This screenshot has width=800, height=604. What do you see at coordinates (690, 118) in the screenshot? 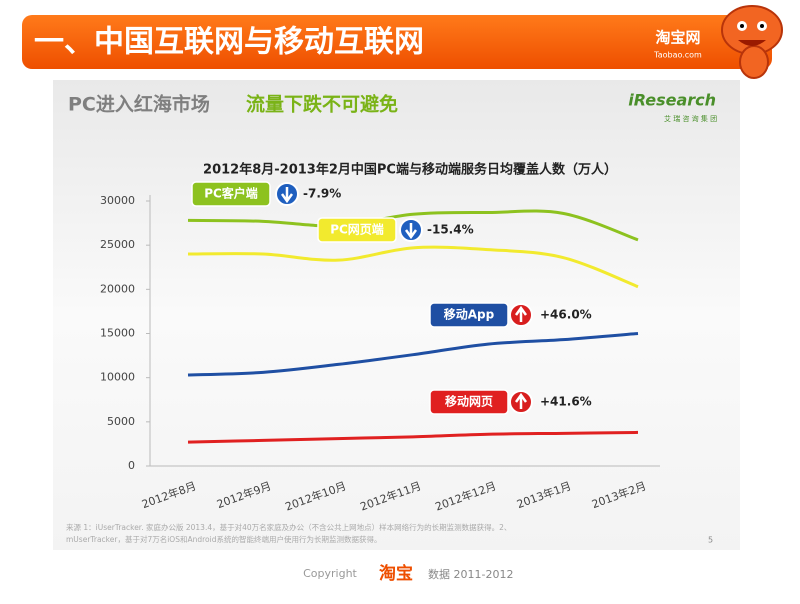
I see `brand-sub: 艾 瑞 咨 询 集 团` at bounding box center [690, 118].